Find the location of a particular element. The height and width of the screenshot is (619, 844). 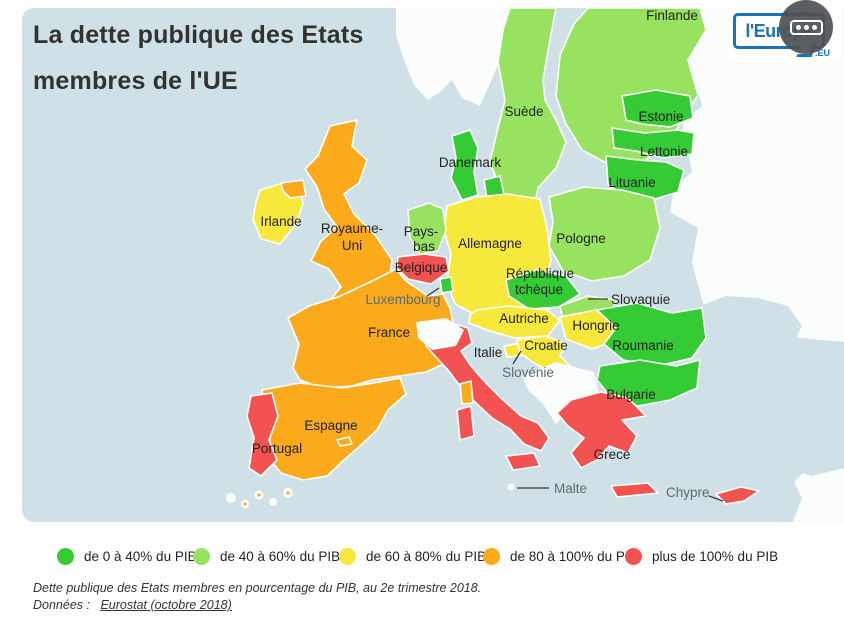

label-pays-bas-1: Pays- is located at coordinates (421, 231).